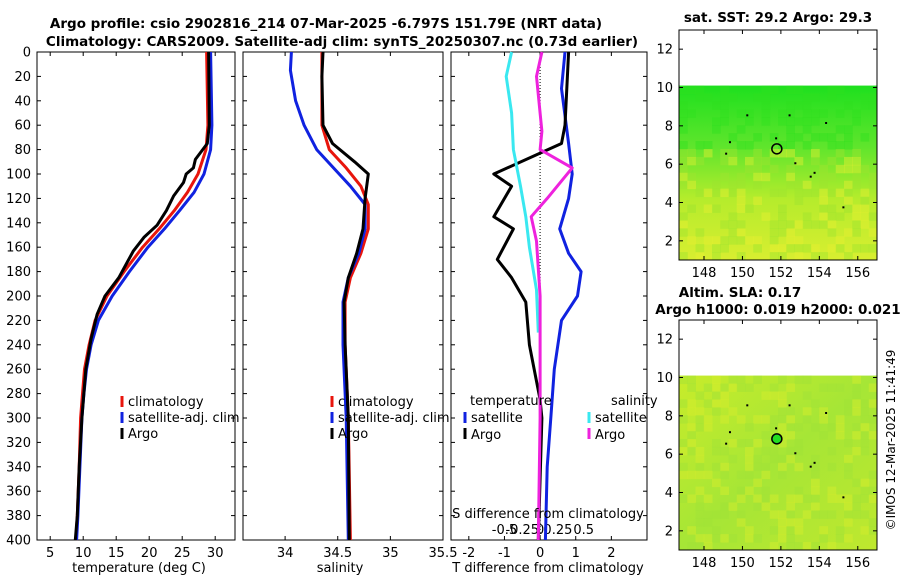  What do you see at coordinates (468, 553) in the screenshot?
I see `x-tick-label: -2` at bounding box center [468, 553].